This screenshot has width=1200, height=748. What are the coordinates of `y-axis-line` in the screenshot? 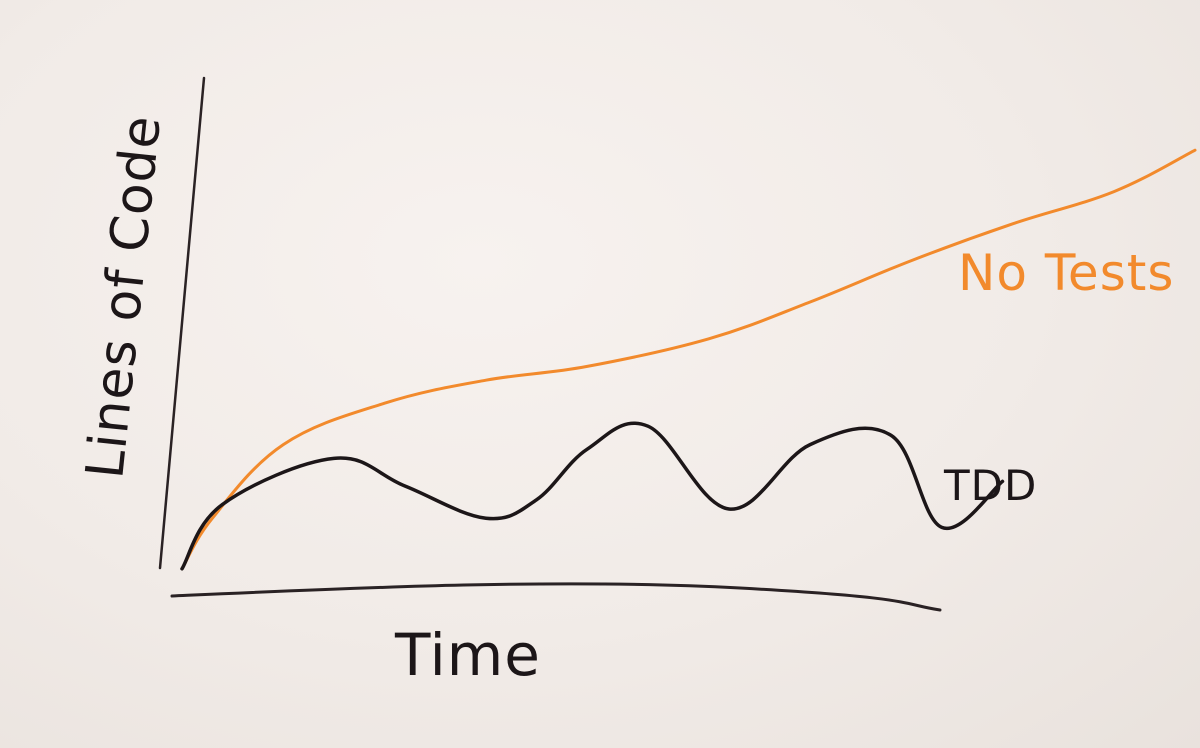 It's located at (182, 323).